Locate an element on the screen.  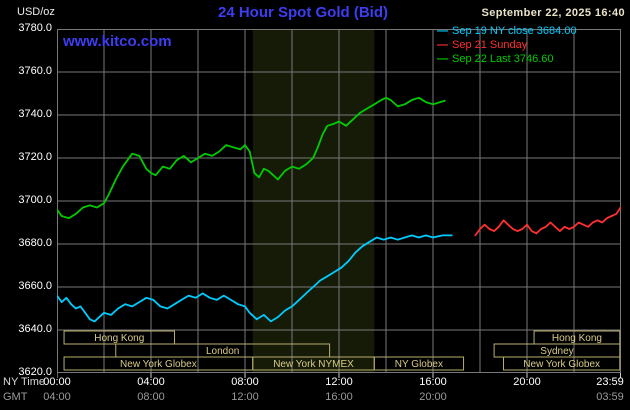
y-axis-label: 3760.0 is located at coordinates (35, 71).